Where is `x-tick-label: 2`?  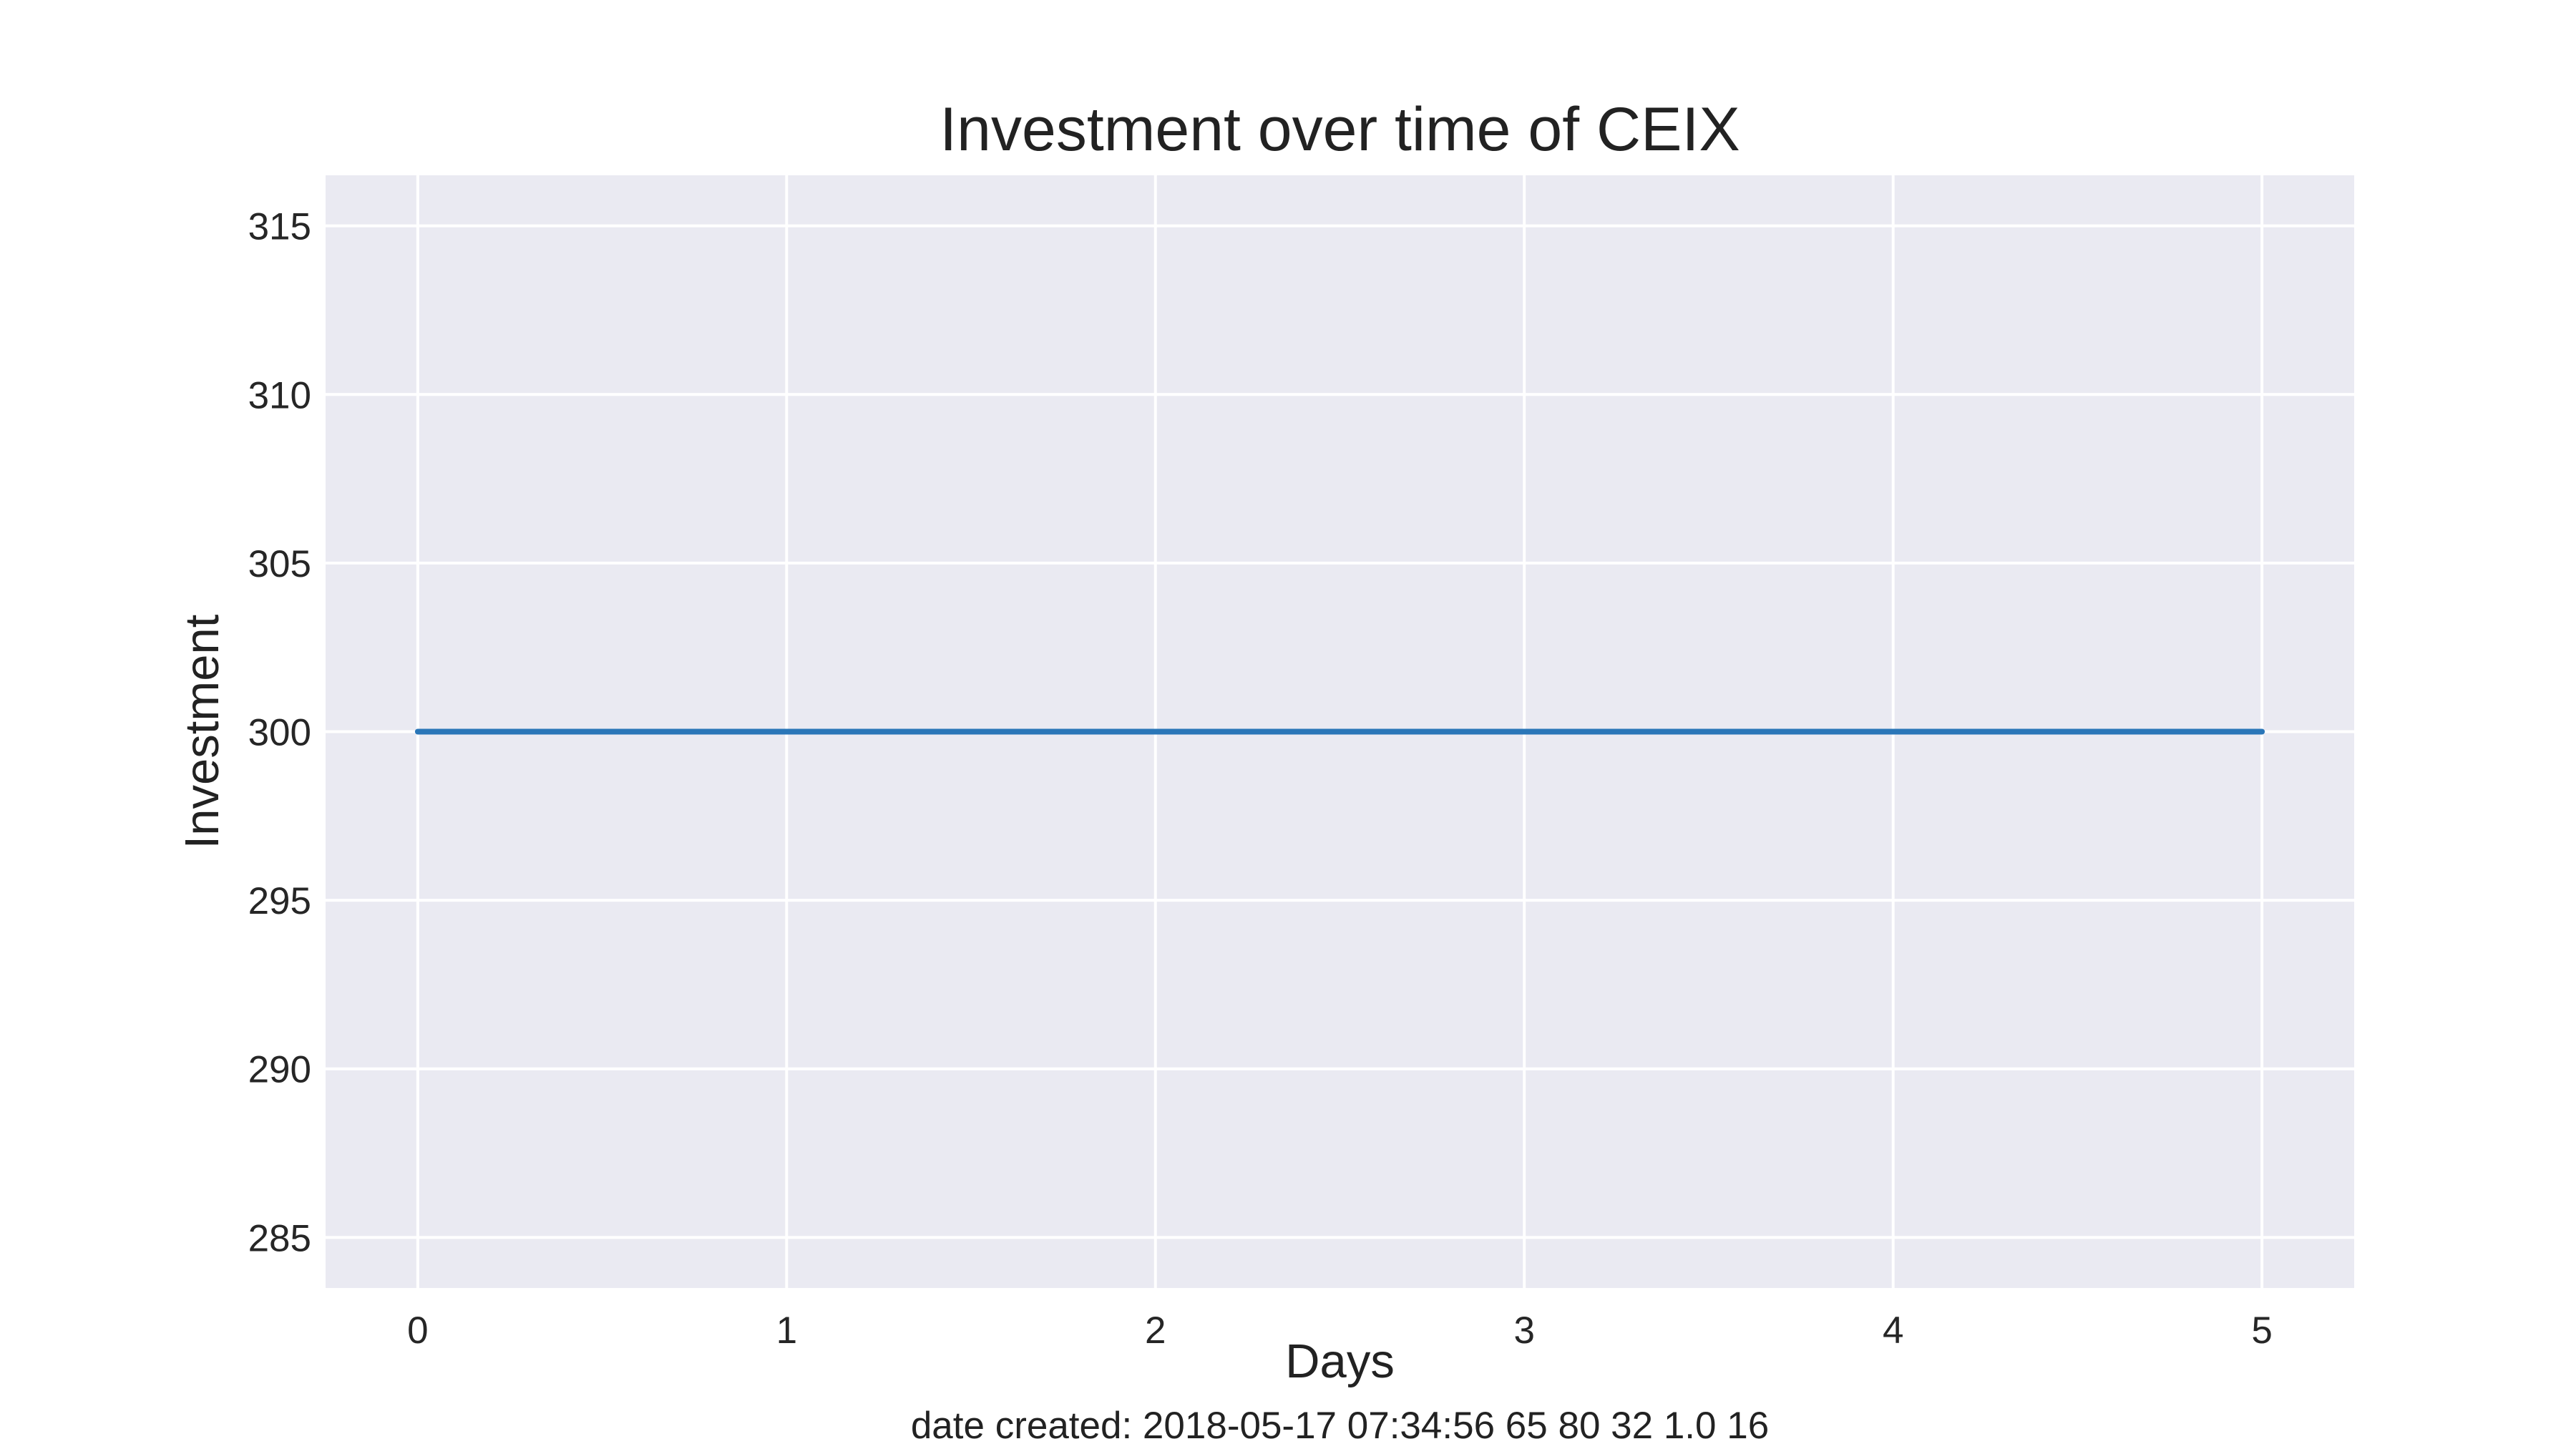 x-tick-label: 2 is located at coordinates (1155, 1330).